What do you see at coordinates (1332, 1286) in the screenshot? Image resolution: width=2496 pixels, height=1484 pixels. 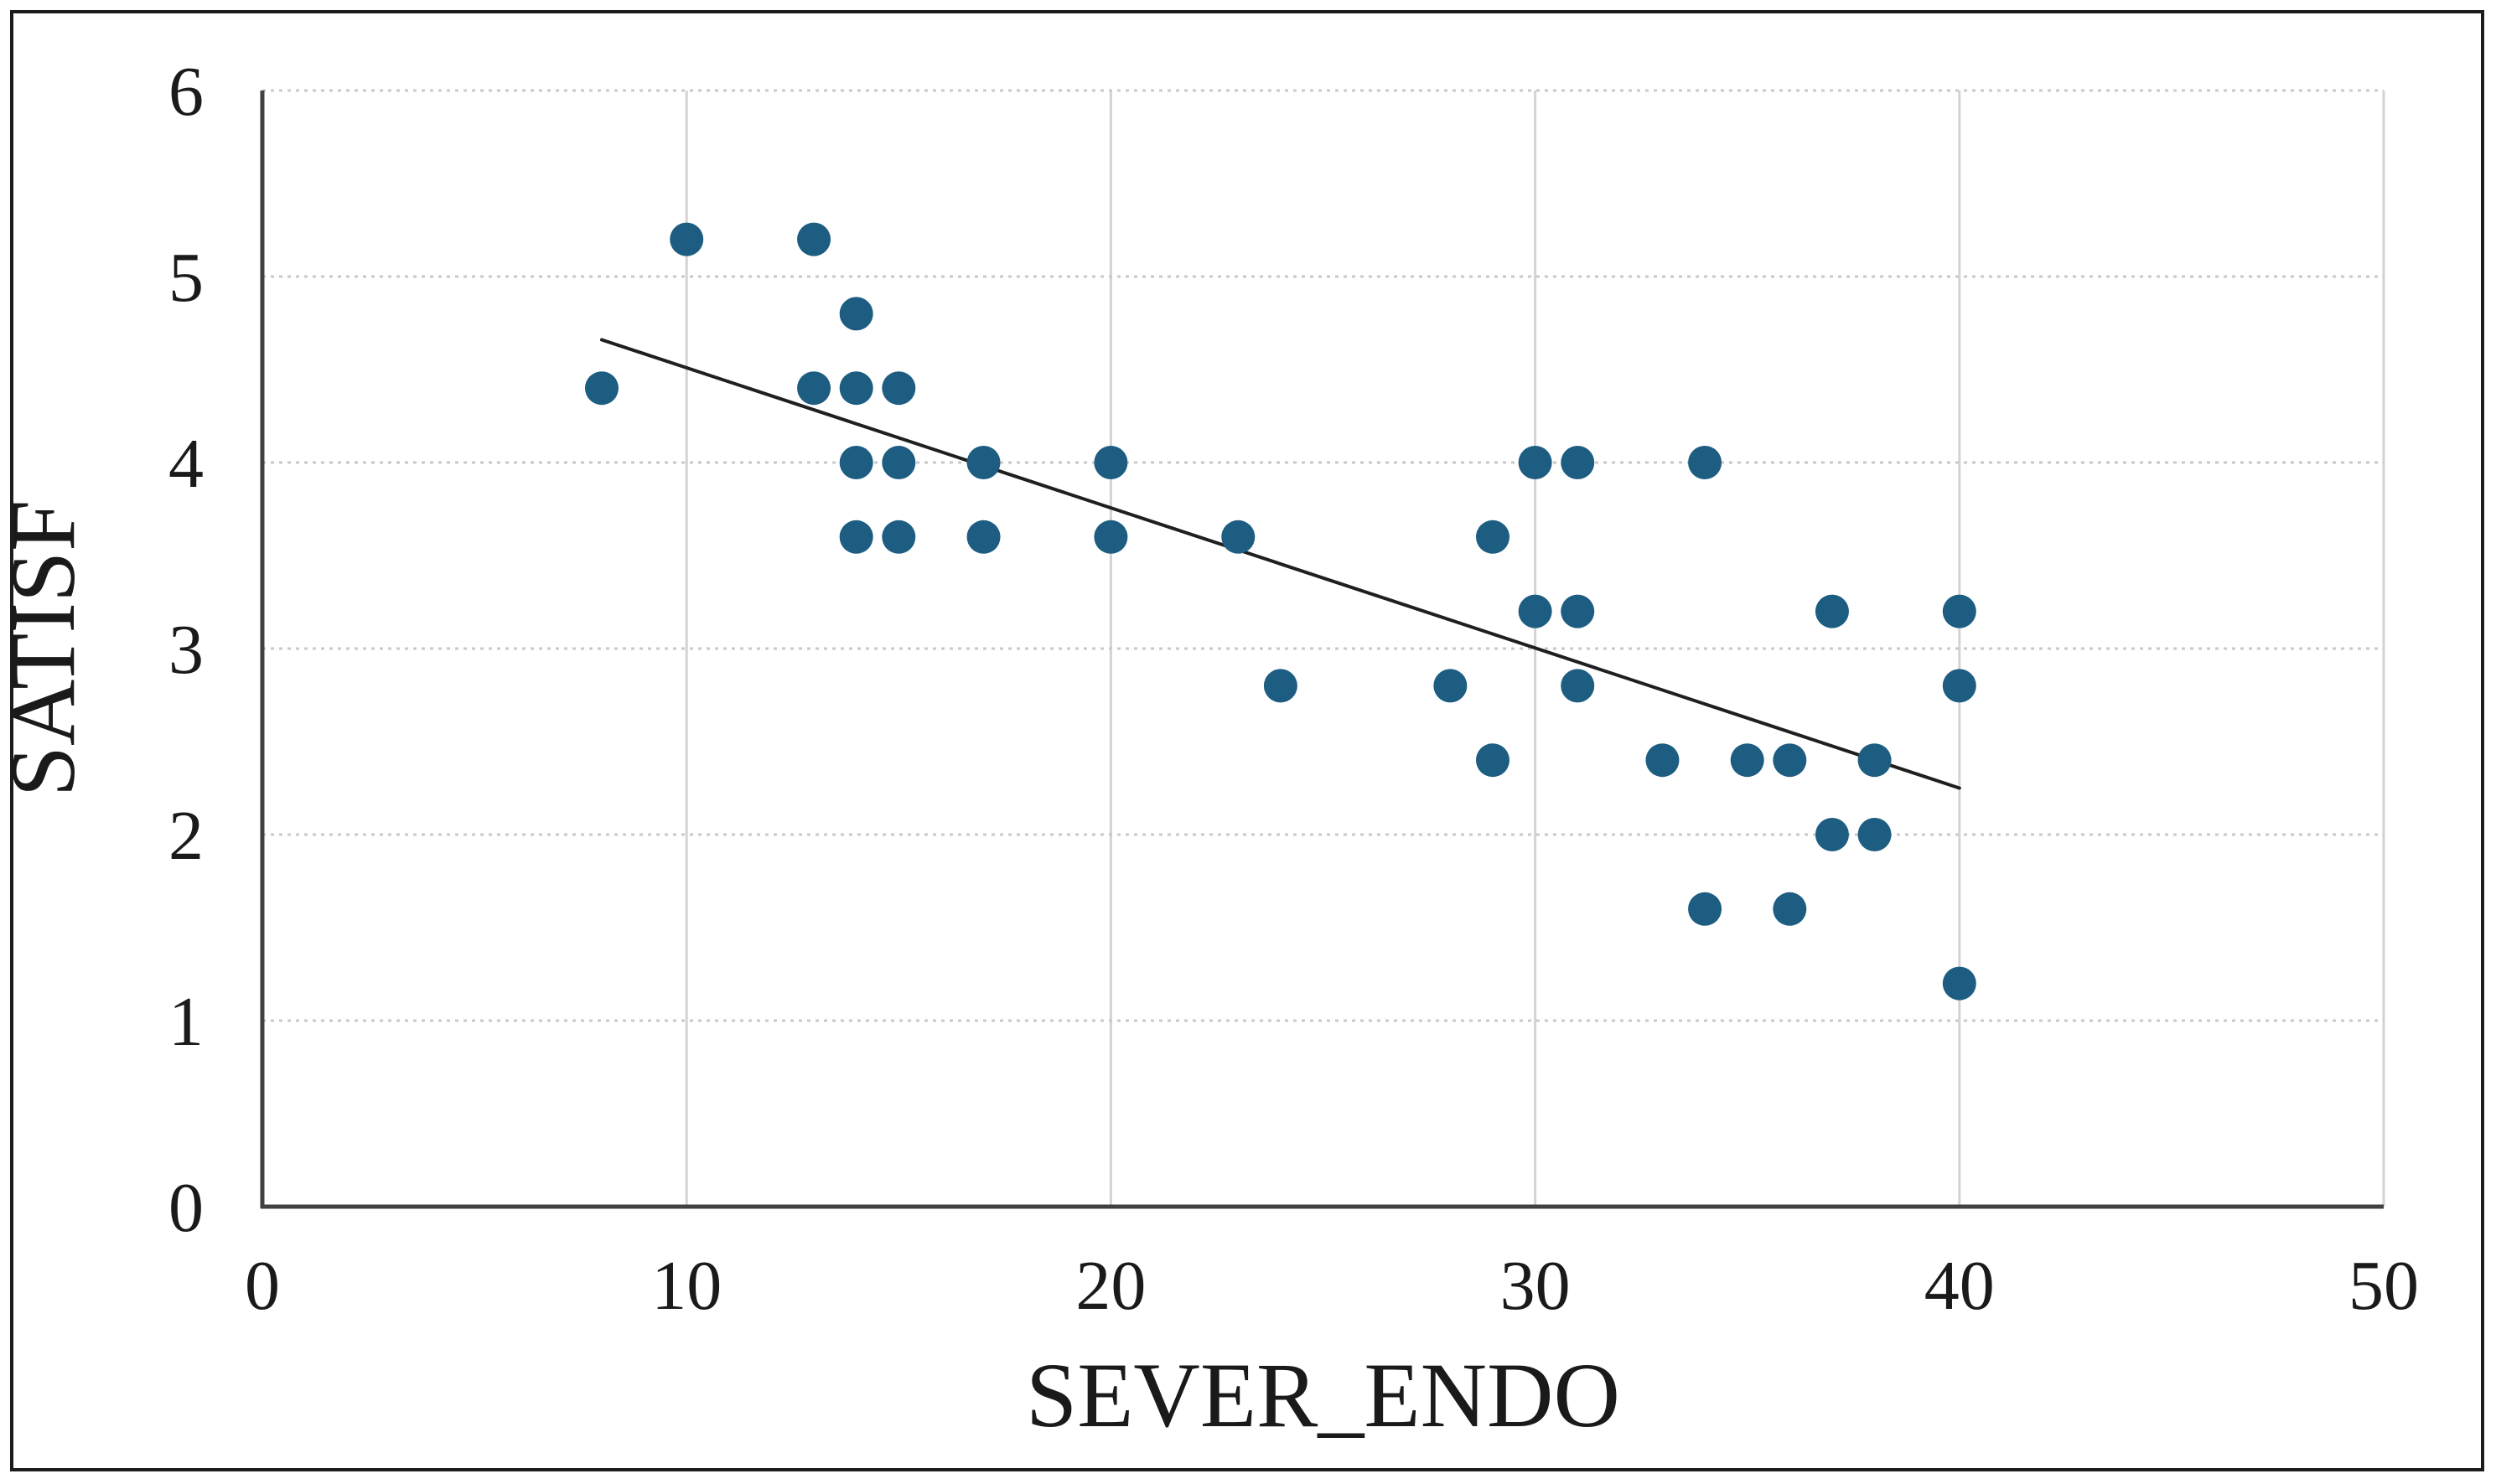 I see `x-axis-tick-labels: 0 10 20 30 40 50` at bounding box center [1332, 1286].